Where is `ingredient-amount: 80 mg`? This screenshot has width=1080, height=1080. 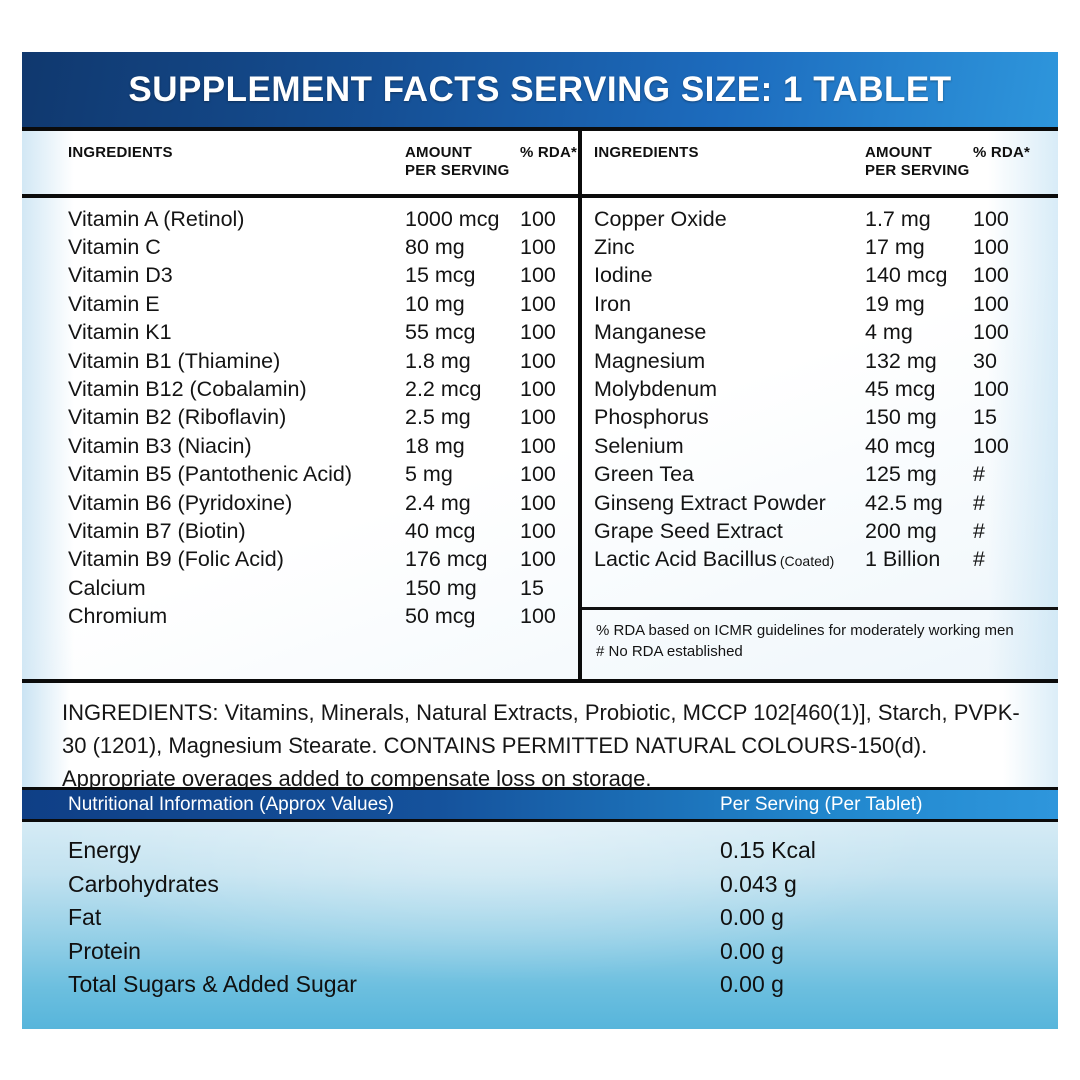 ingredient-amount: 80 mg is located at coordinates (435, 247).